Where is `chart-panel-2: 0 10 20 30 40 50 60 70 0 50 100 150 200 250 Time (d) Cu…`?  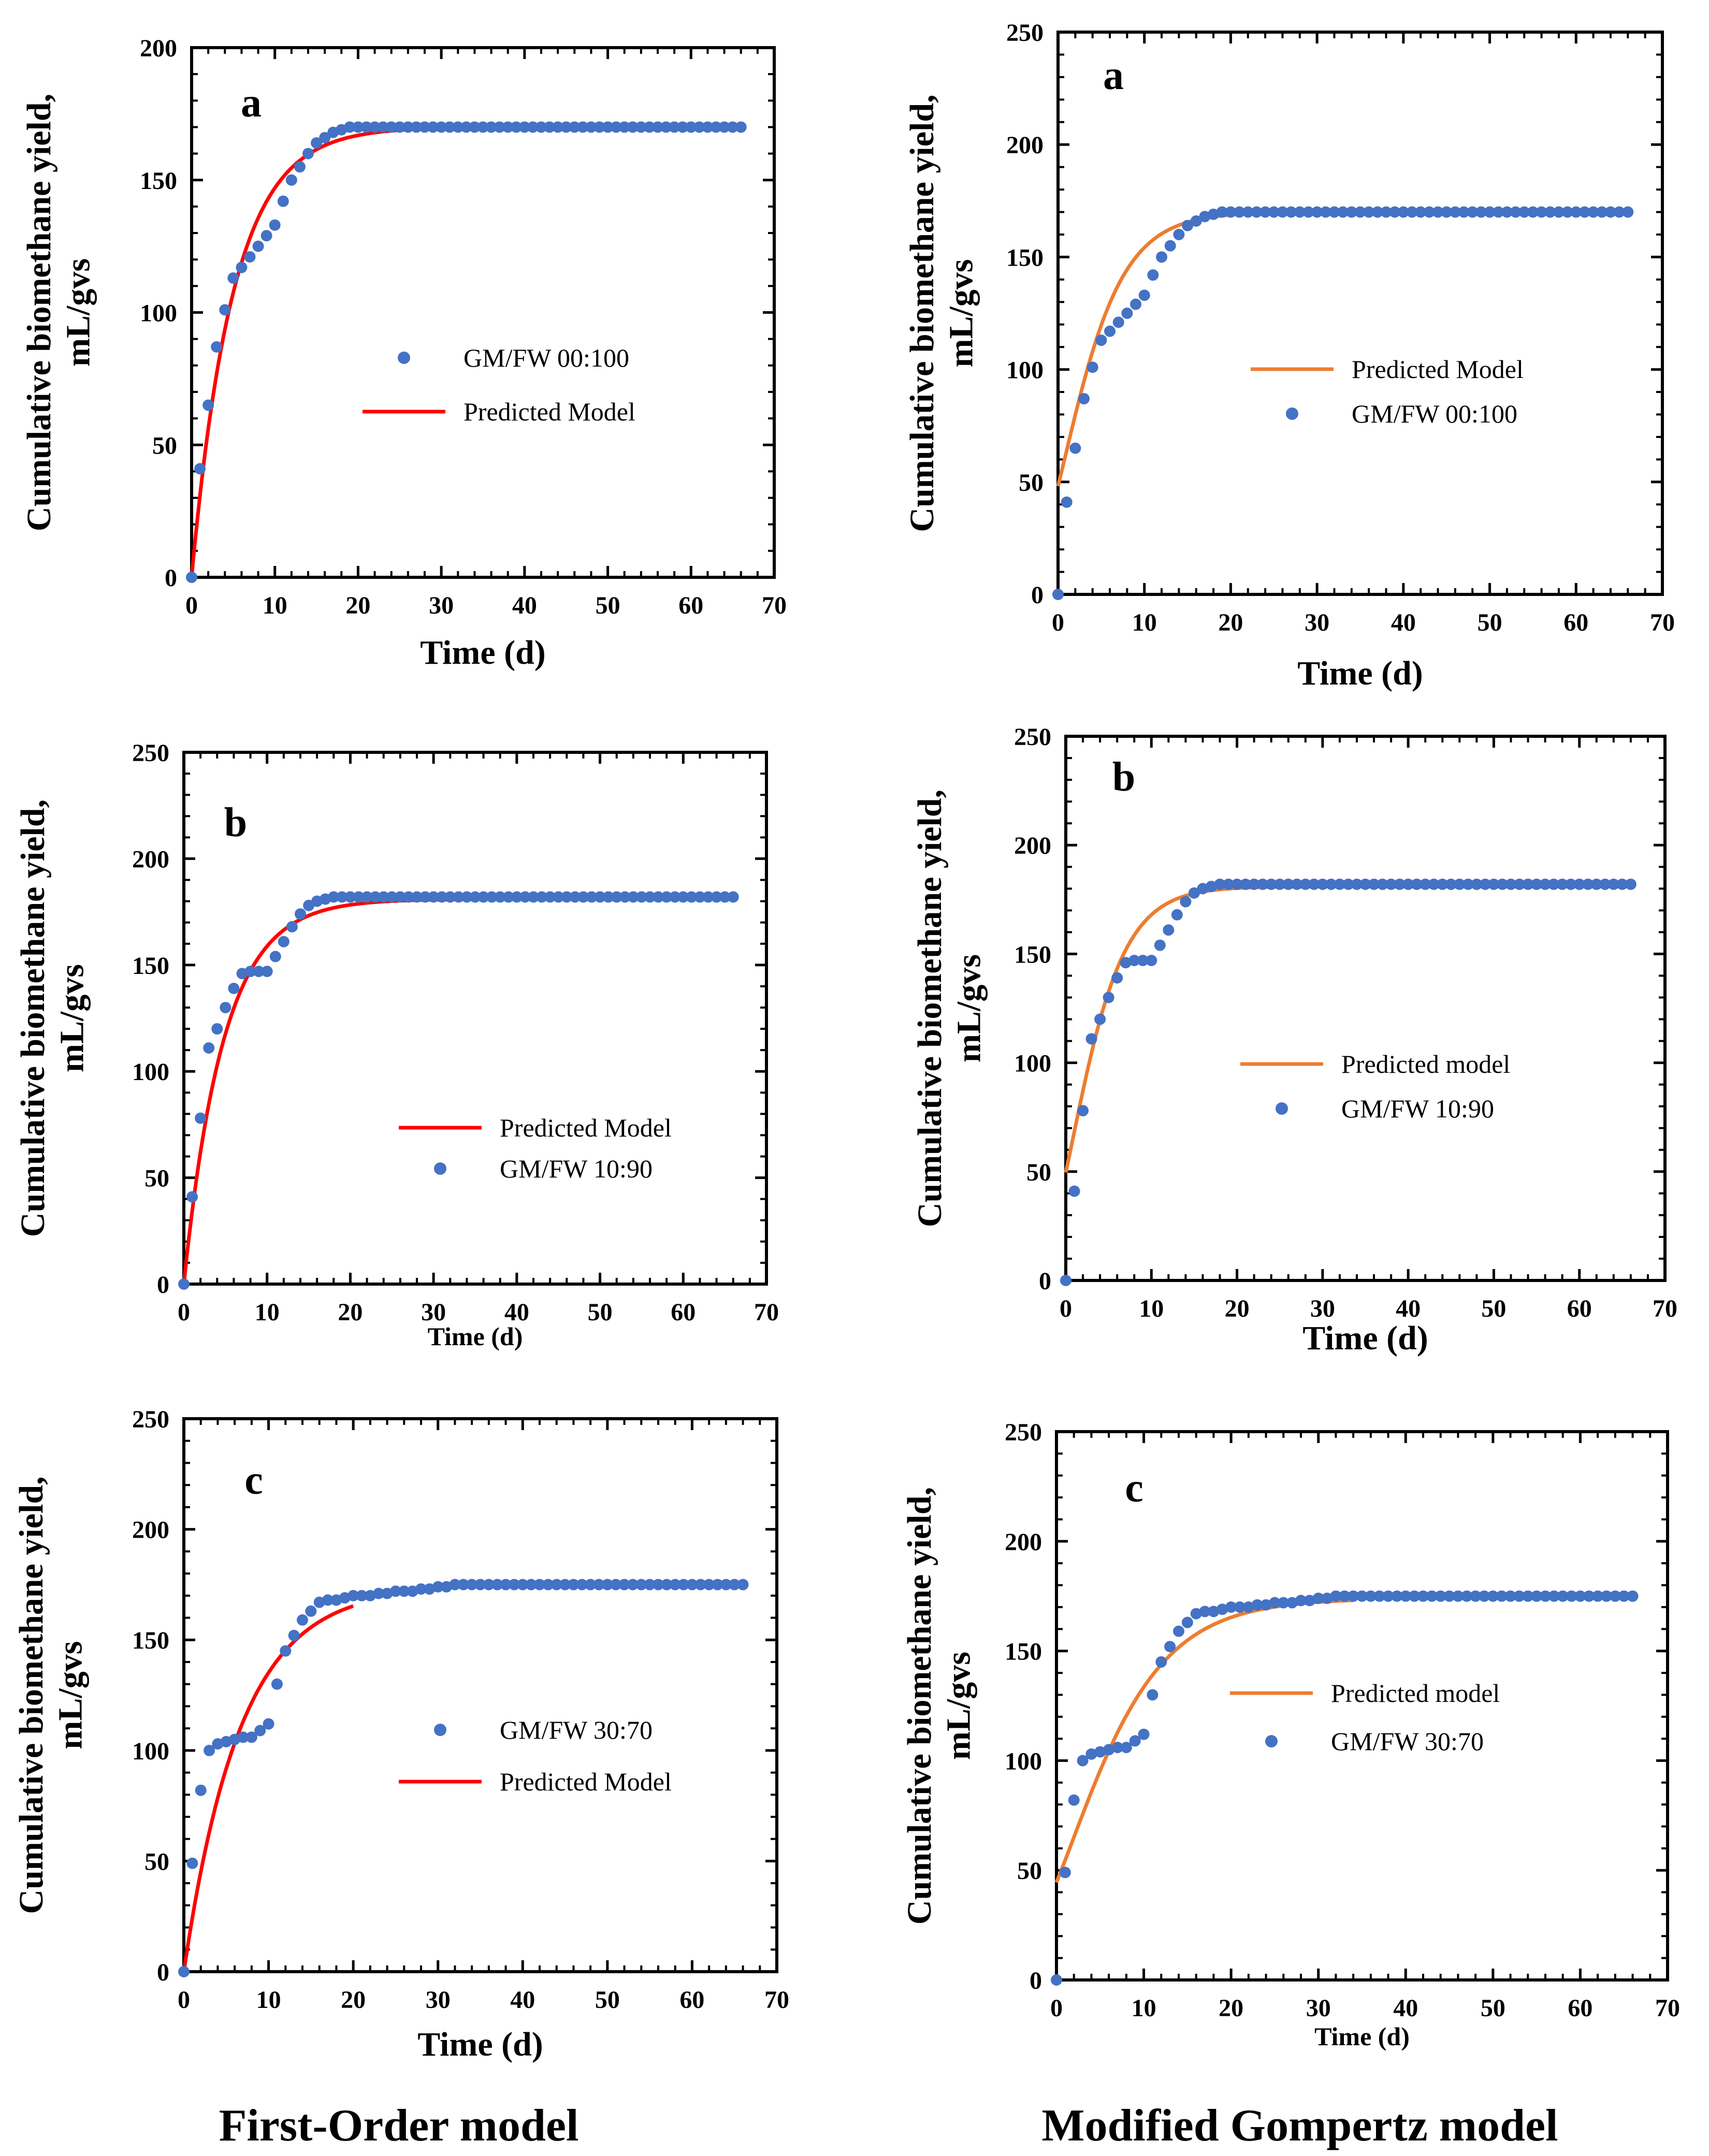 chart-panel-2: 0 10 20 30 40 50 60 70 0 50 100 150 200 250 Time (d) Cu… is located at coordinates (1289, 356).